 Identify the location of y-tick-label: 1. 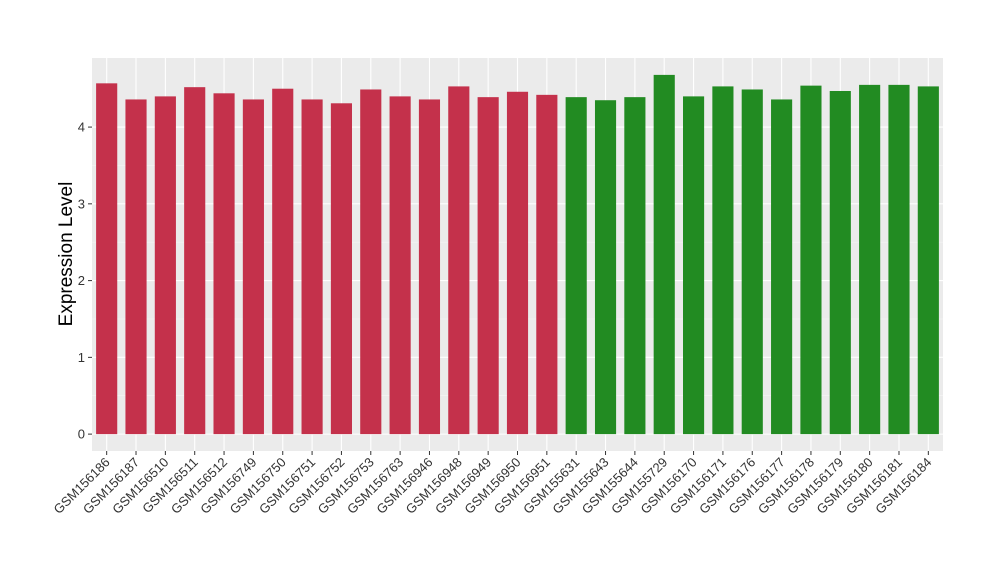
(81, 357).